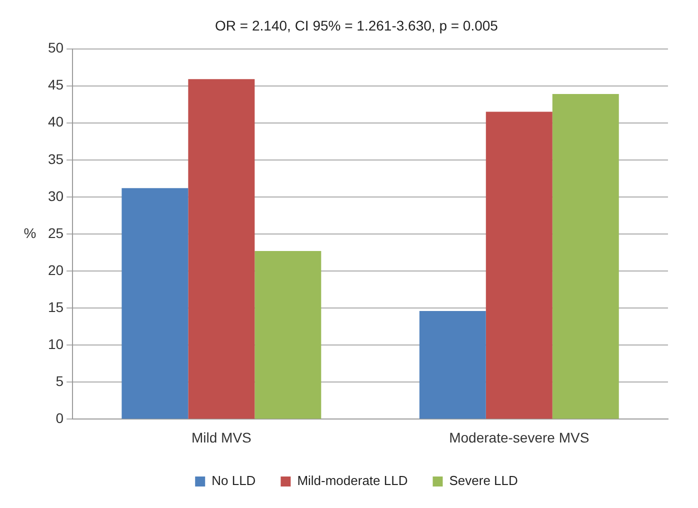 The width and height of the screenshot is (698, 508). What do you see at coordinates (56, 196) in the screenshot?
I see `y-tick-label: 30` at bounding box center [56, 196].